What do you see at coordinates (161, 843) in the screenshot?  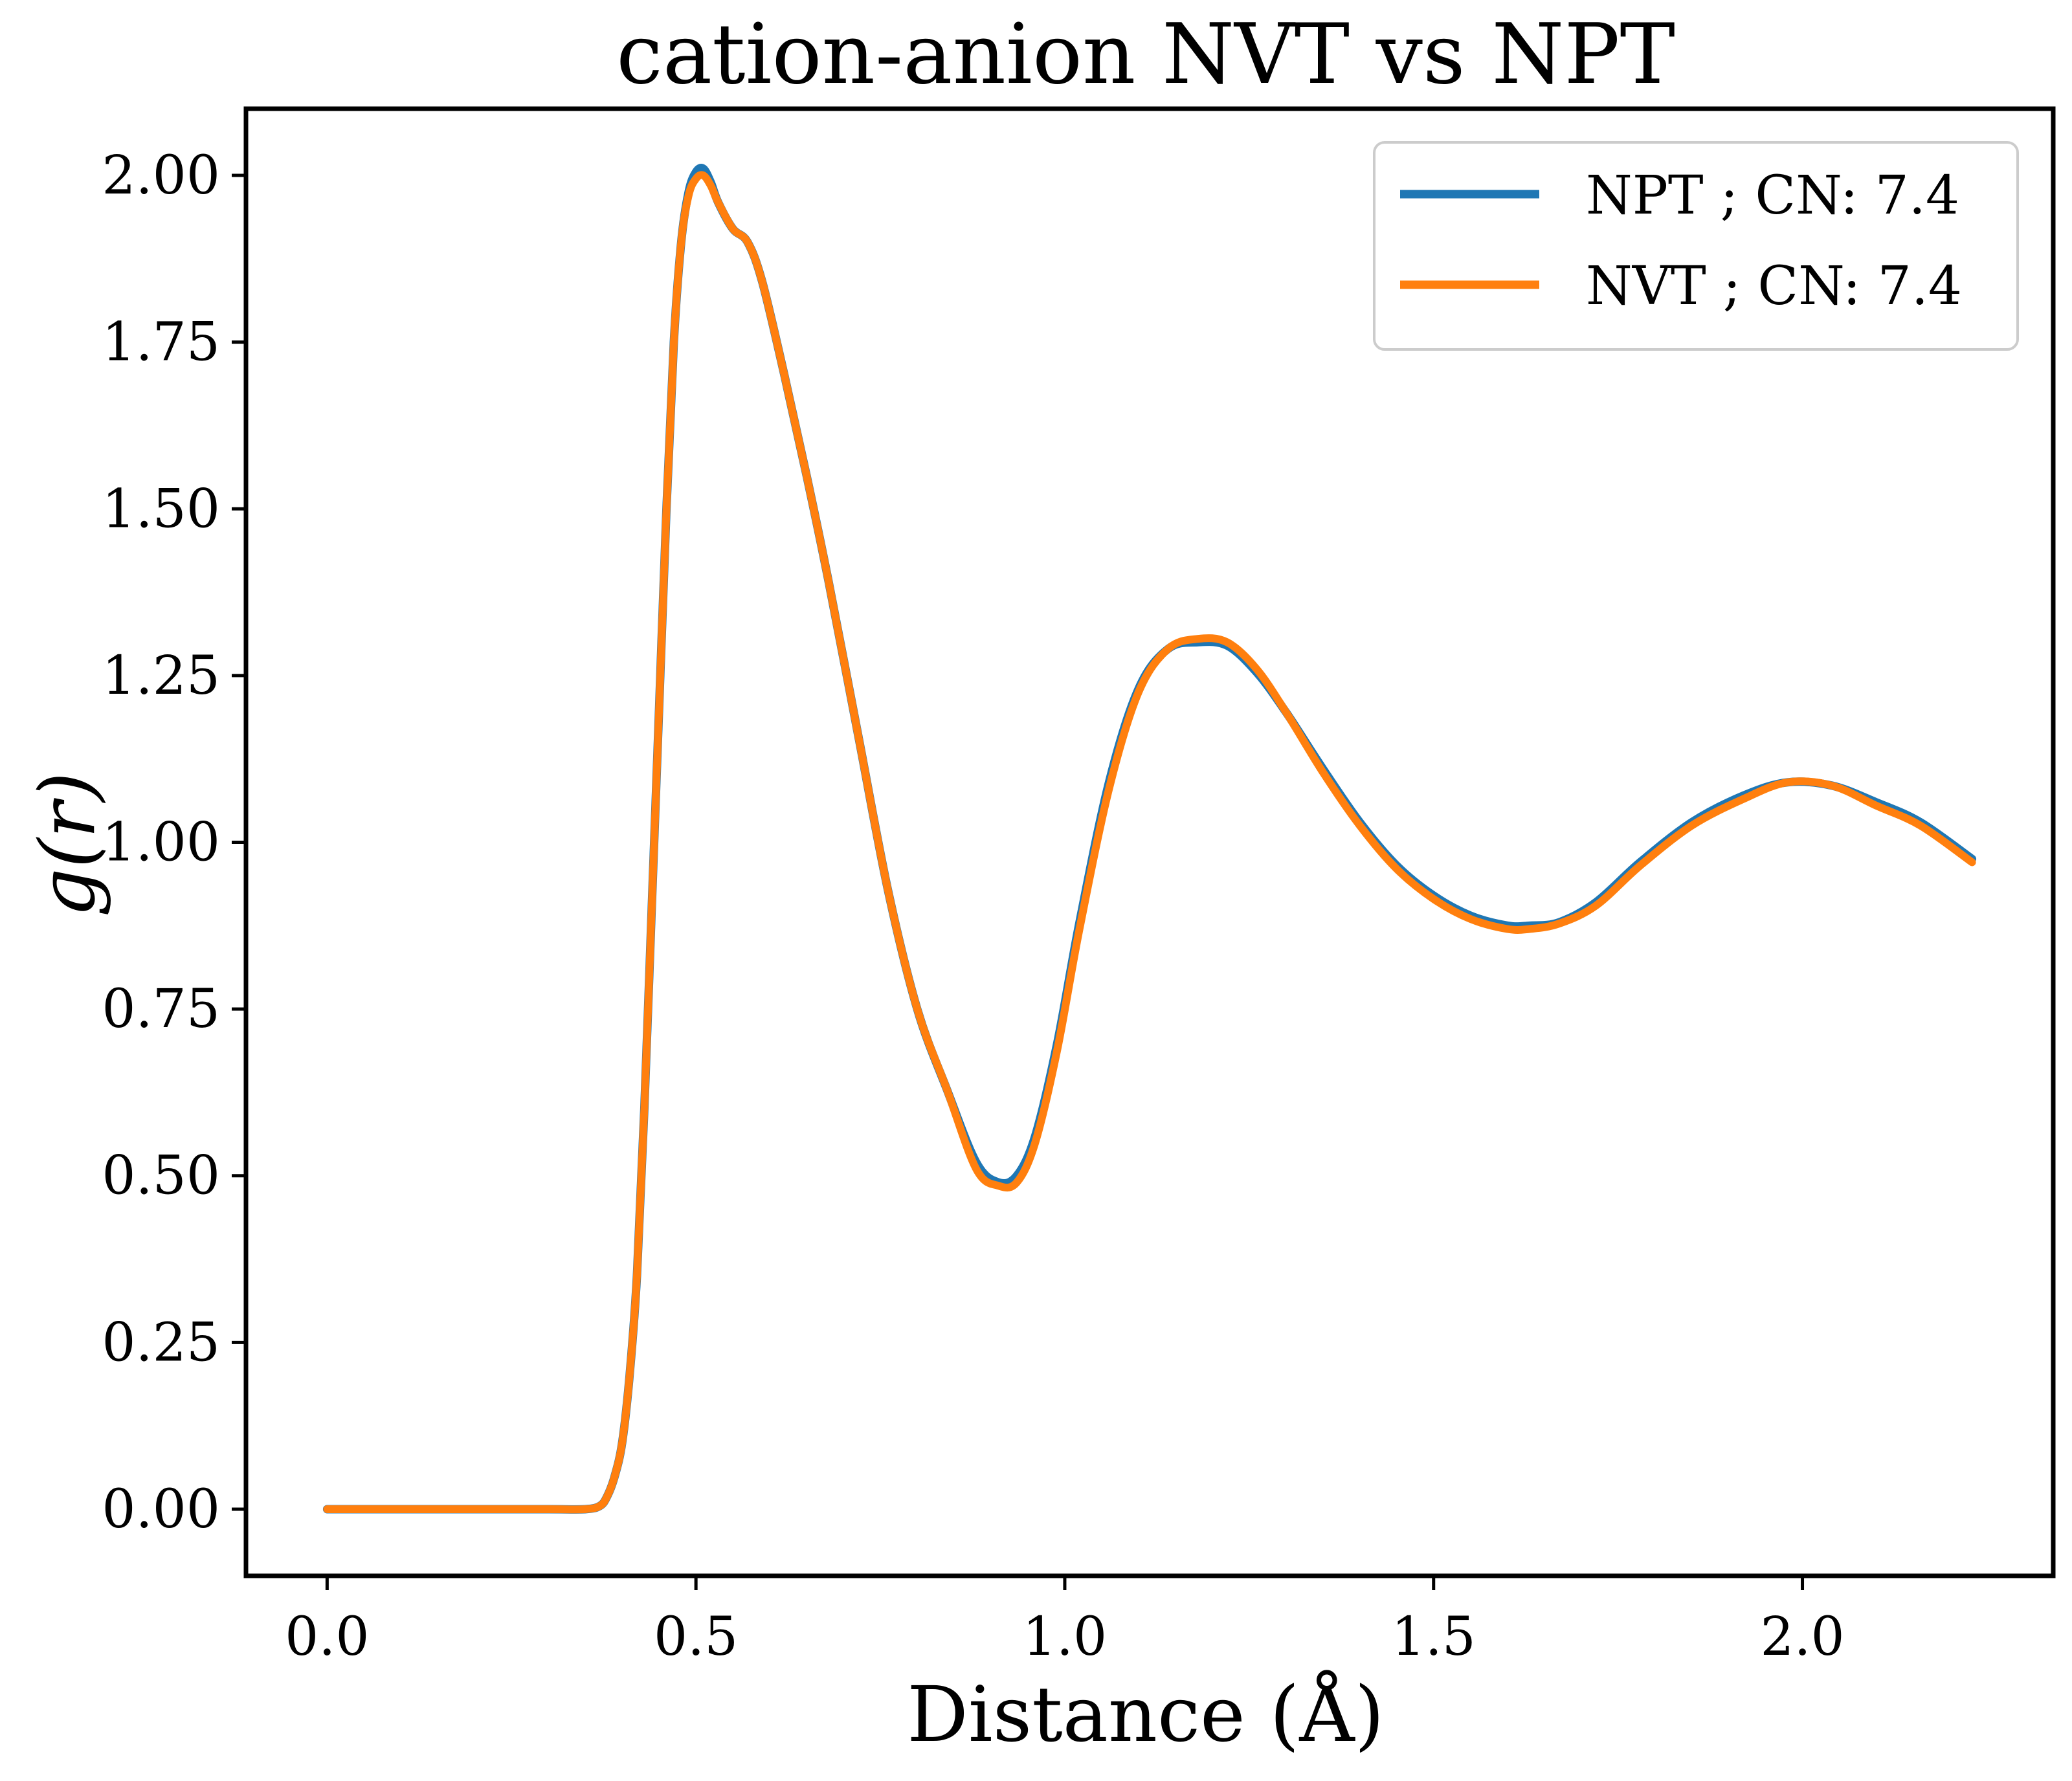 I see `y-tick-label: 1.00` at bounding box center [161, 843].